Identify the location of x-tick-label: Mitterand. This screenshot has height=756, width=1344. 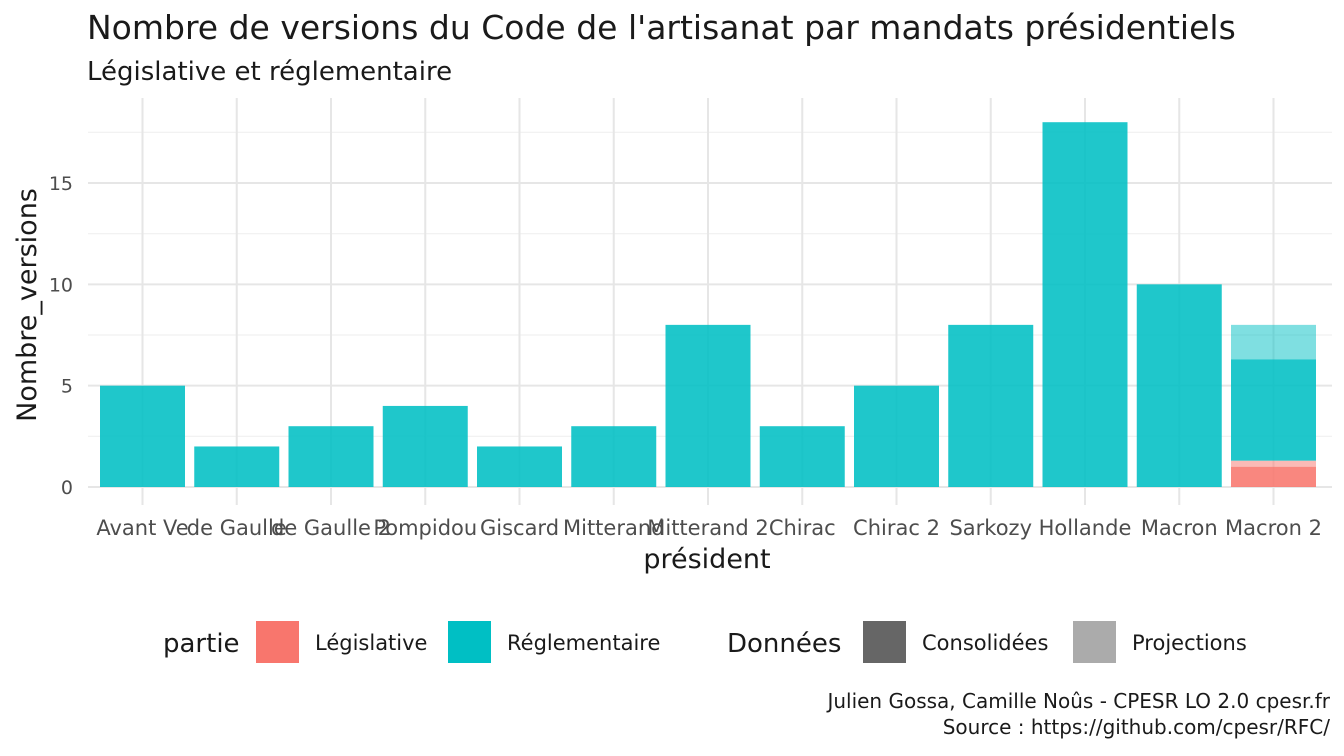
(613, 528).